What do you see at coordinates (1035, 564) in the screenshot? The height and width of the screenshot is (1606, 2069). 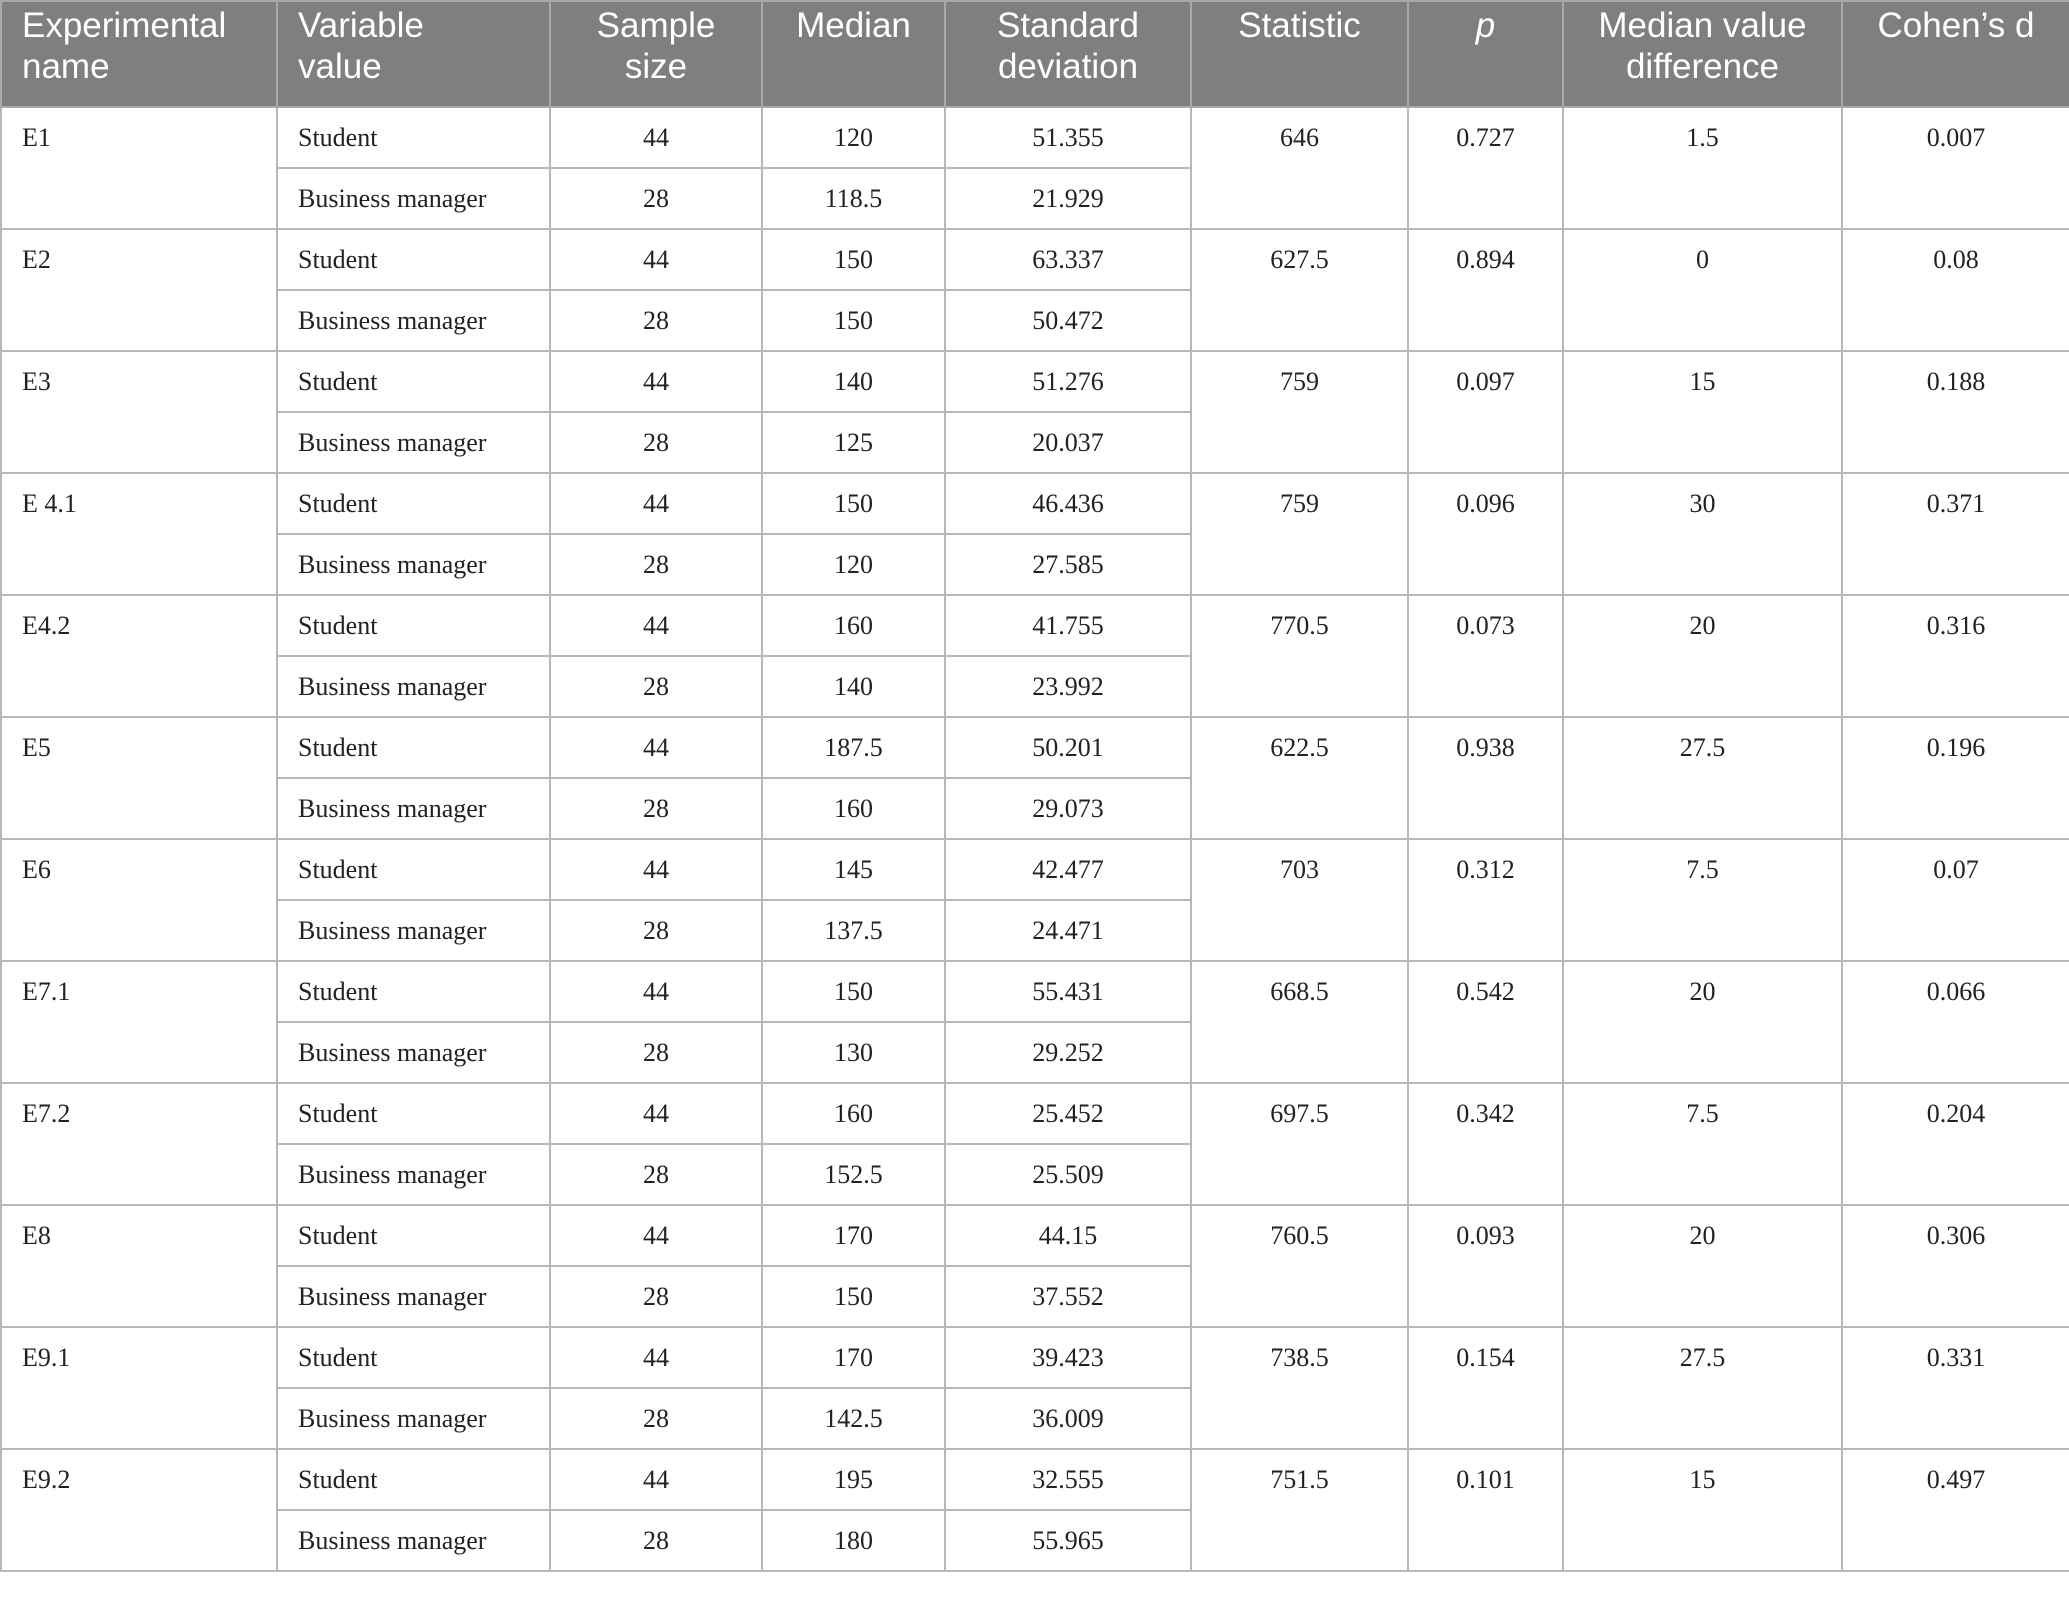 I see `table-row: Business manager 28 120 27.585` at bounding box center [1035, 564].